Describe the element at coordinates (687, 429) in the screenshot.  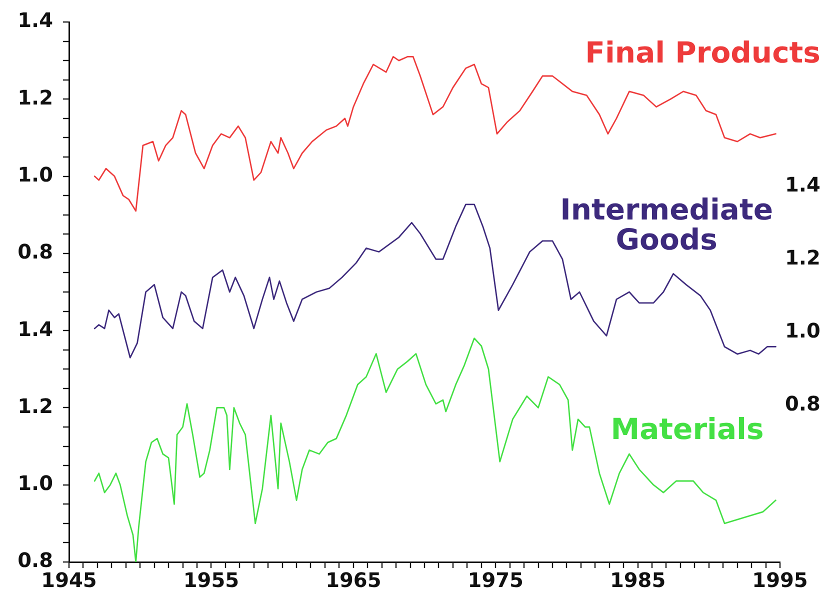
I see `series-label: Materials` at that location.